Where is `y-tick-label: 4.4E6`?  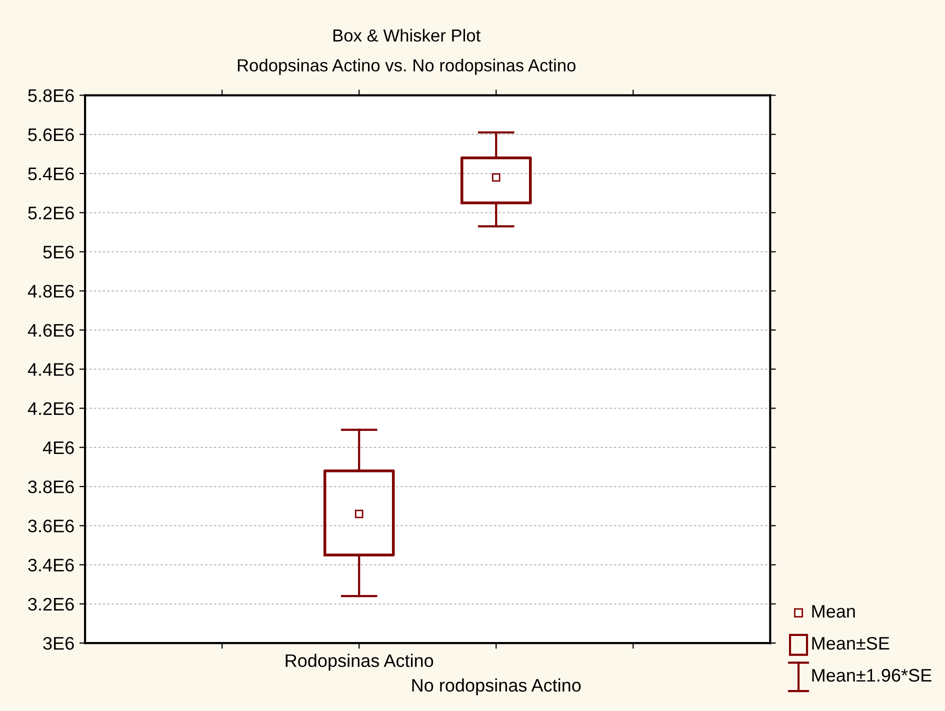
y-tick-label: 4.4E6 is located at coordinates (51, 369).